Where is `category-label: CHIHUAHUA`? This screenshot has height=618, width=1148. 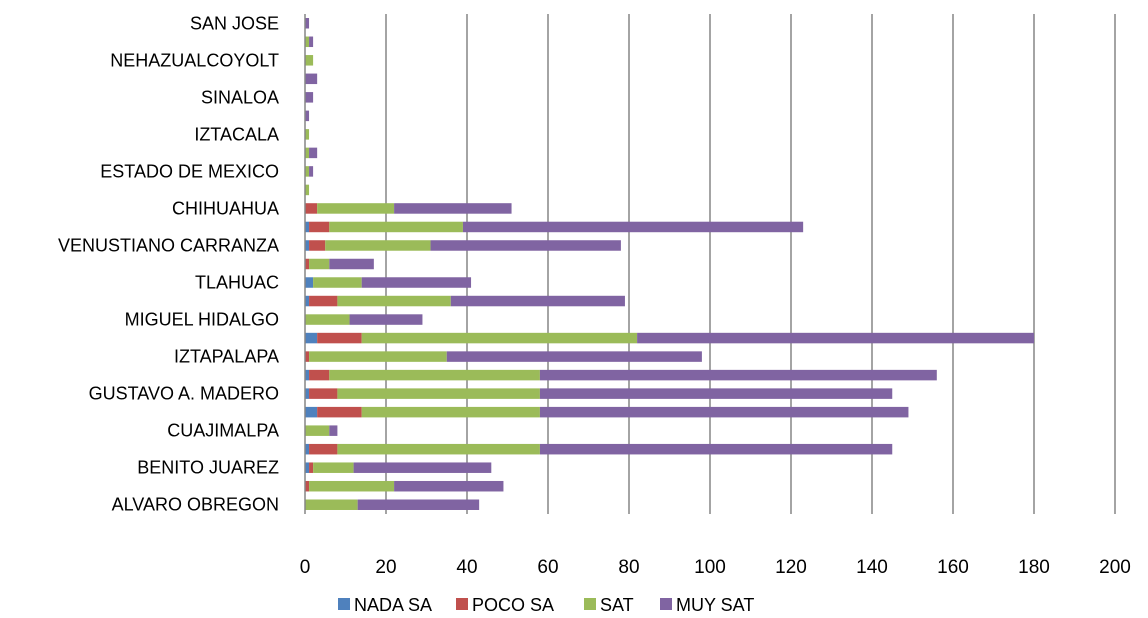
category-label: CHIHUAHUA is located at coordinates (225, 208).